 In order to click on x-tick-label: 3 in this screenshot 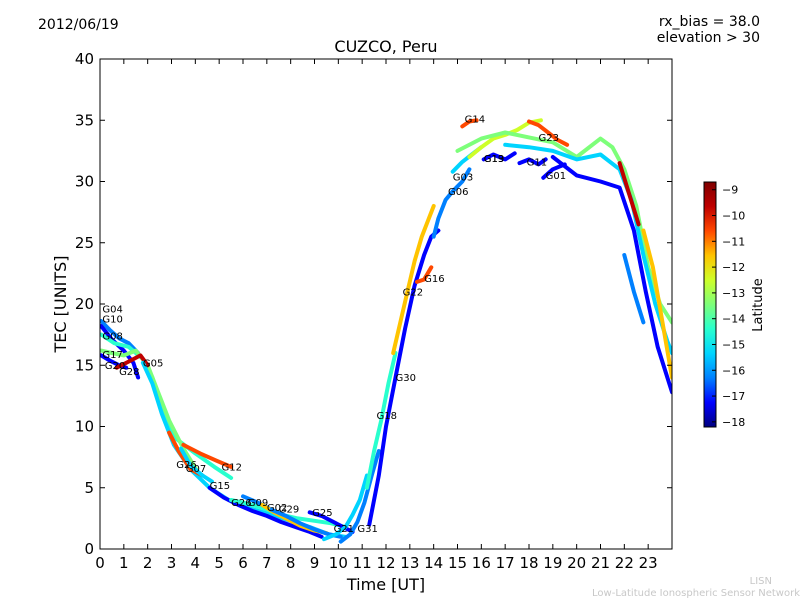, I will do `click(172, 563)`.